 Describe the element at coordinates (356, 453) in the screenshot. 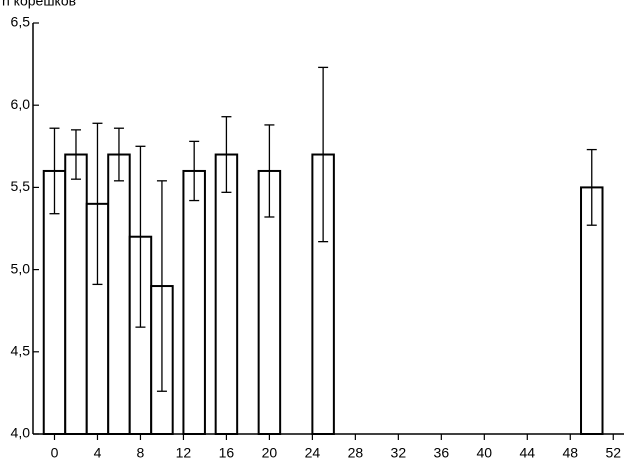

I see `x-tick-label: 28` at that location.